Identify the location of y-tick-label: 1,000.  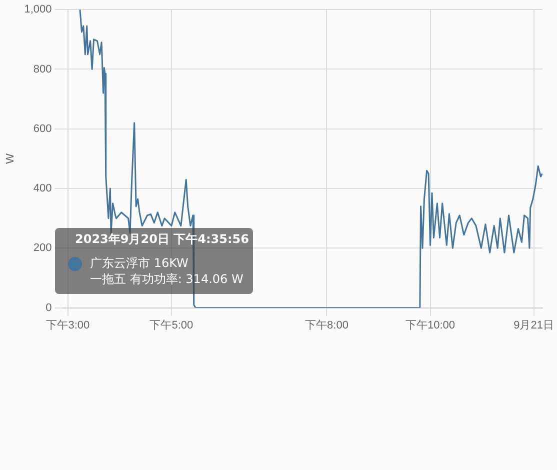
(38, 10).